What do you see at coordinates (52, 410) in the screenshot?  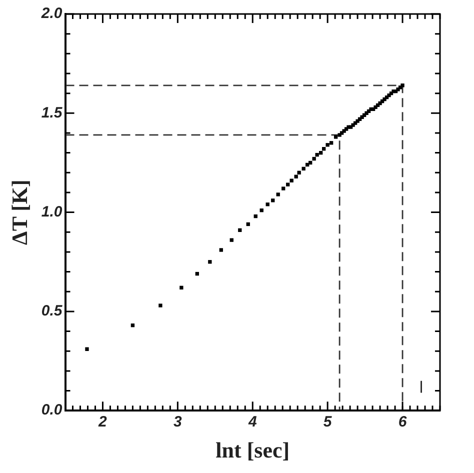 I see `y-tick-label: 0.0` at bounding box center [52, 410].